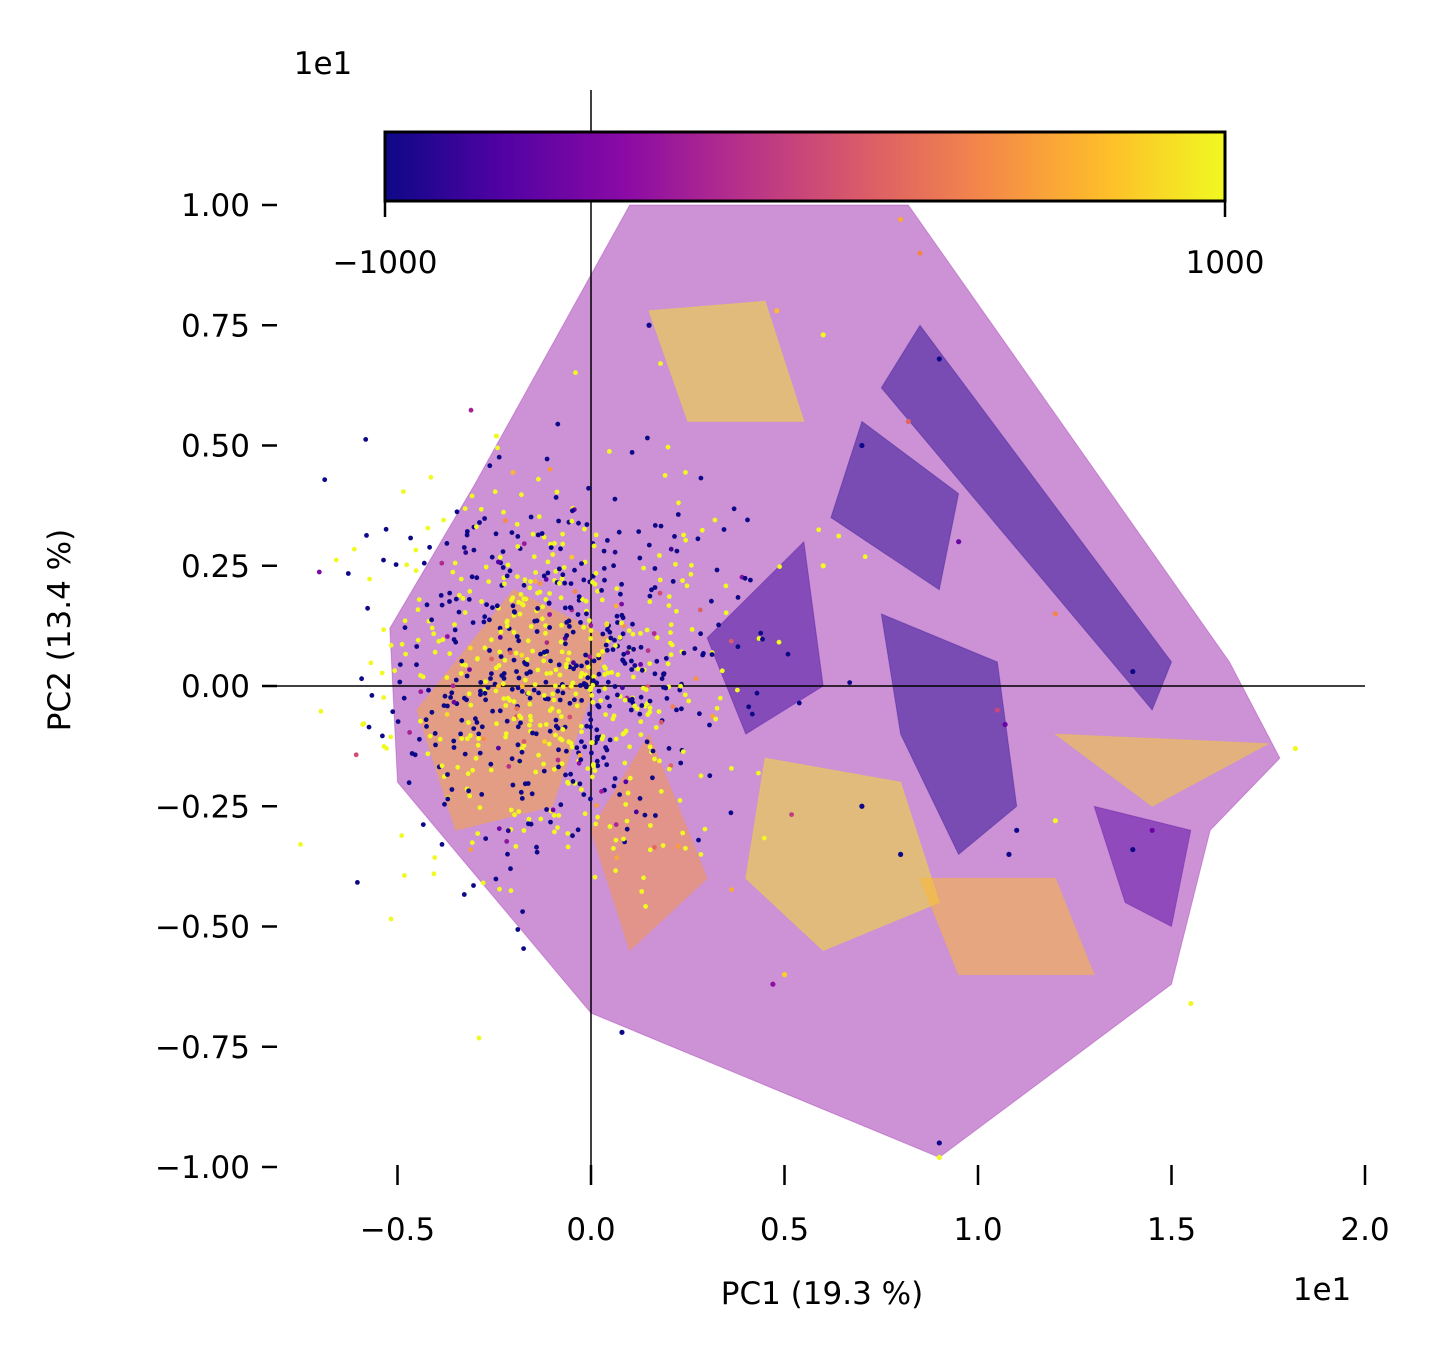 The width and height of the screenshot is (1440, 1355). What do you see at coordinates (1171, 1230) in the screenshot?
I see `x-tick-label: 1.5` at bounding box center [1171, 1230].